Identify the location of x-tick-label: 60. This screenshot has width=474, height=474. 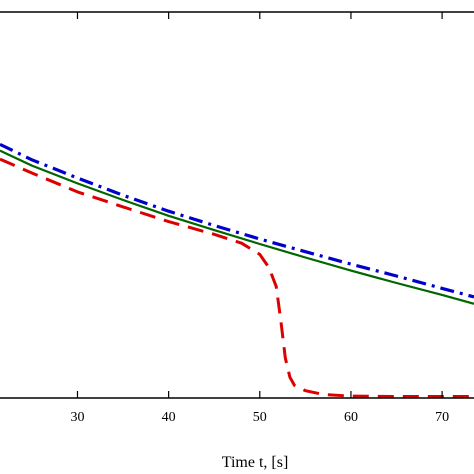
(351, 417).